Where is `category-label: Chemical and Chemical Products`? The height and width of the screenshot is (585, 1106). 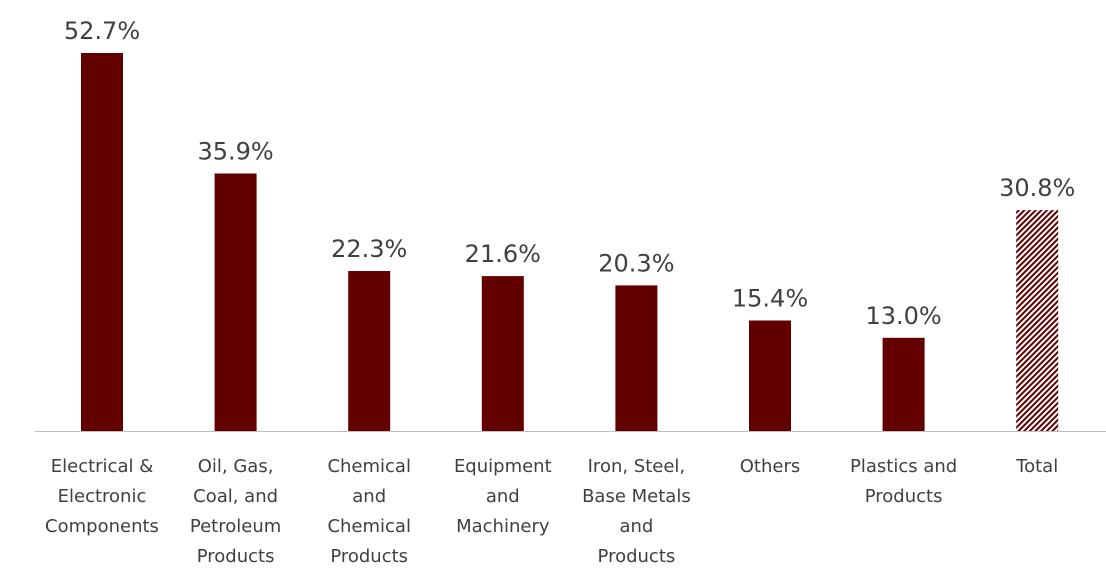 category-label: Chemical and Chemical Products is located at coordinates (369, 511).